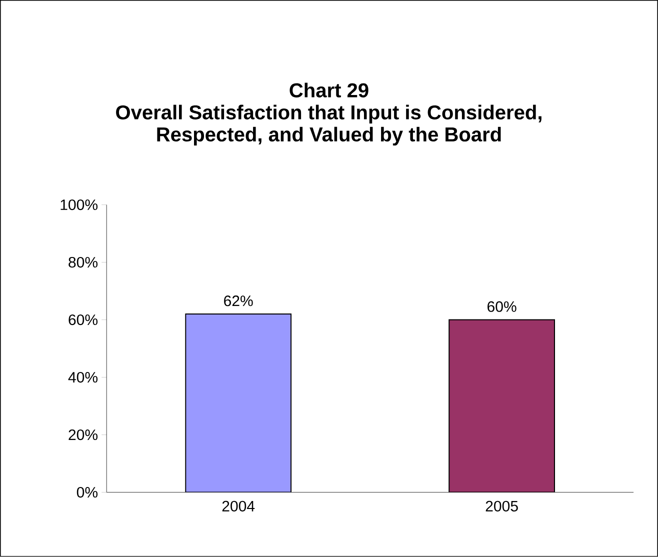 The image size is (658, 557). I want to click on y-tick-label: 40%, so click(83, 377).